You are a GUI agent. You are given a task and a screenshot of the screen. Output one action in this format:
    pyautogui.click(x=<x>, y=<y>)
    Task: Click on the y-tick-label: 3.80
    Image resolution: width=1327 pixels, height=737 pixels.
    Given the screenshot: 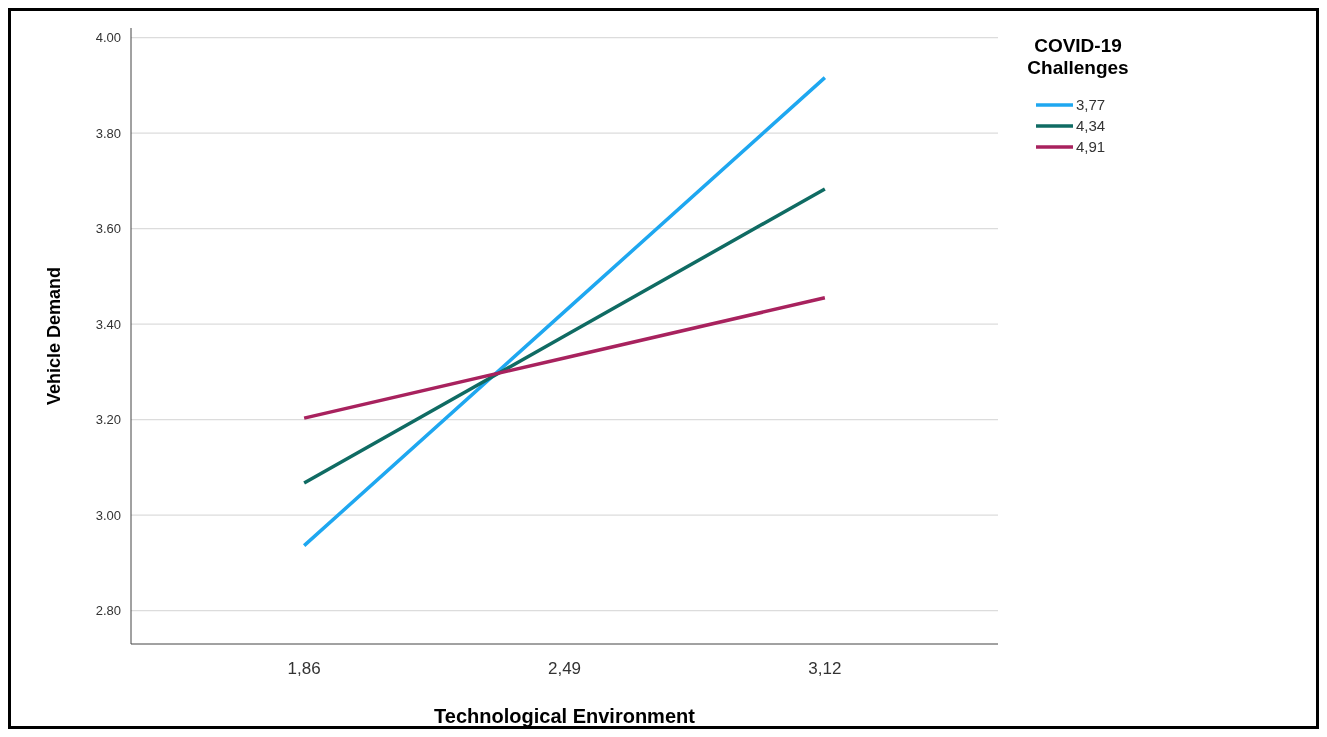 What is the action you would take?
    pyautogui.click(x=108, y=133)
    